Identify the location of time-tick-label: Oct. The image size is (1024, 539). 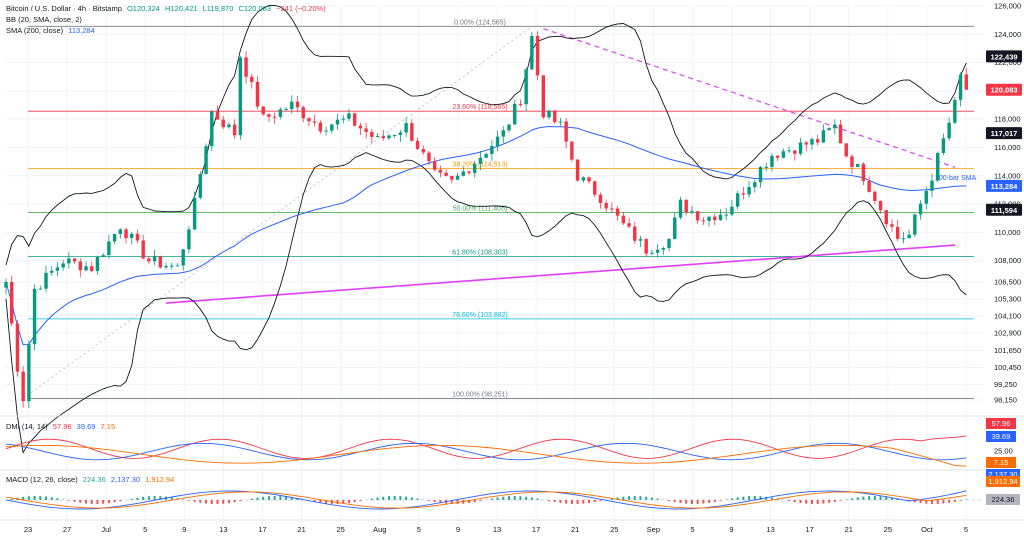
(927, 529).